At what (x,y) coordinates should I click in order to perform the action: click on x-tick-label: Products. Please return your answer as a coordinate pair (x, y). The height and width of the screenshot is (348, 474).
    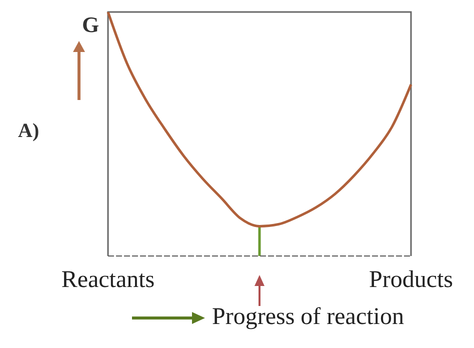
    Looking at the image, I should click on (411, 280).